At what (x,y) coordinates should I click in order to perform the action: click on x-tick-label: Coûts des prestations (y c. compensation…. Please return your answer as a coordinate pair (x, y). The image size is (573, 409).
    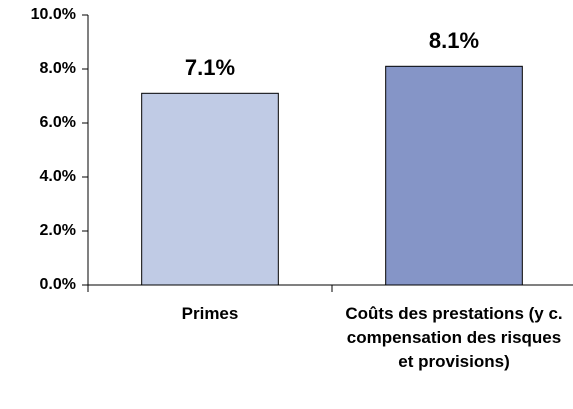
    Looking at the image, I should click on (454, 337).